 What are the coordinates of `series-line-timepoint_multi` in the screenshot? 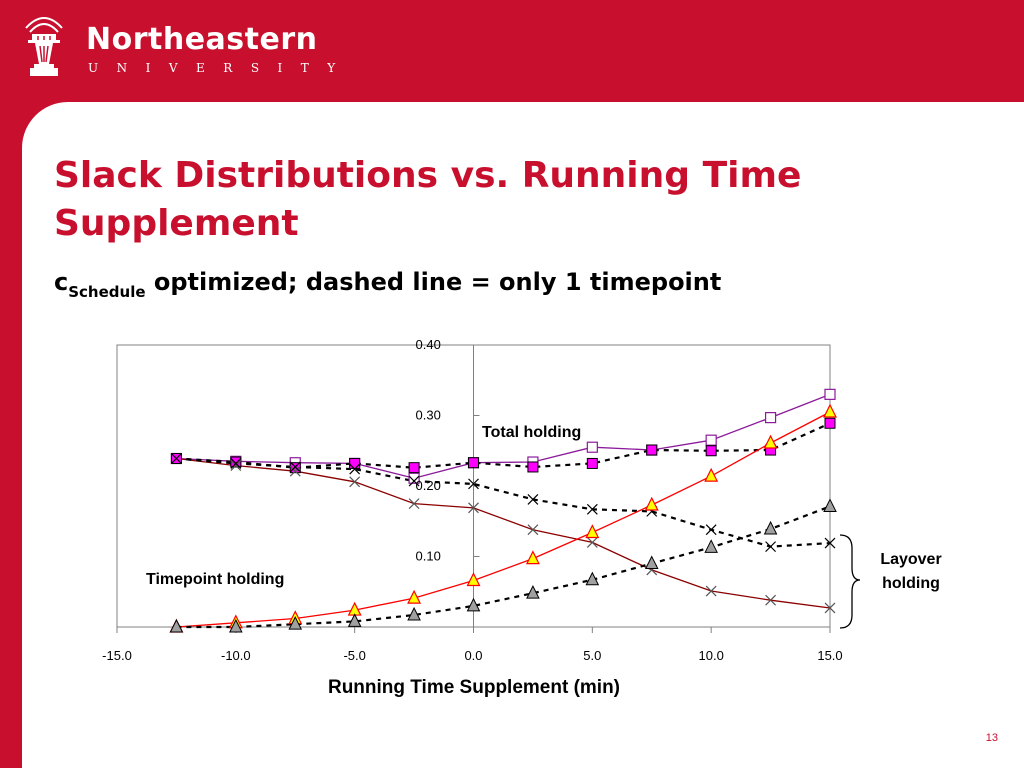 It's located at (503, 533).